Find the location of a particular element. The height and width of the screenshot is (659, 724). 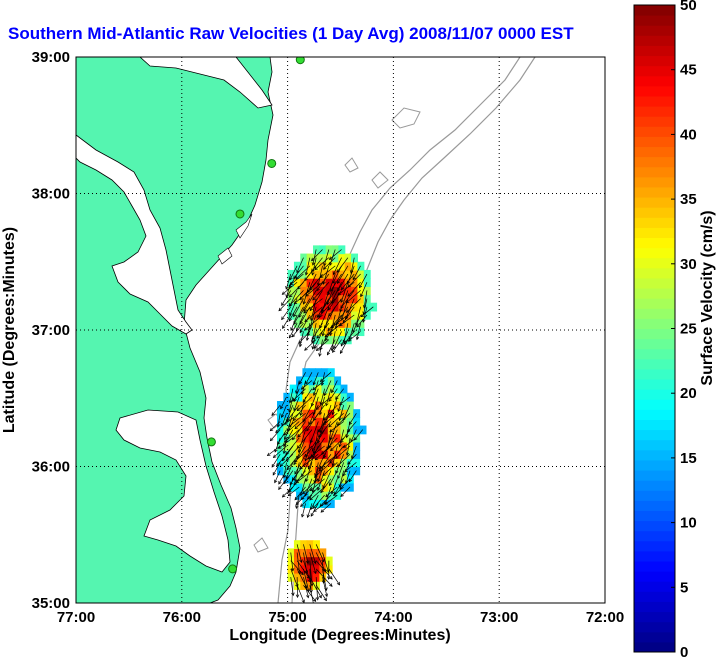

pamlico-sound is located at coordinates (173, 491).